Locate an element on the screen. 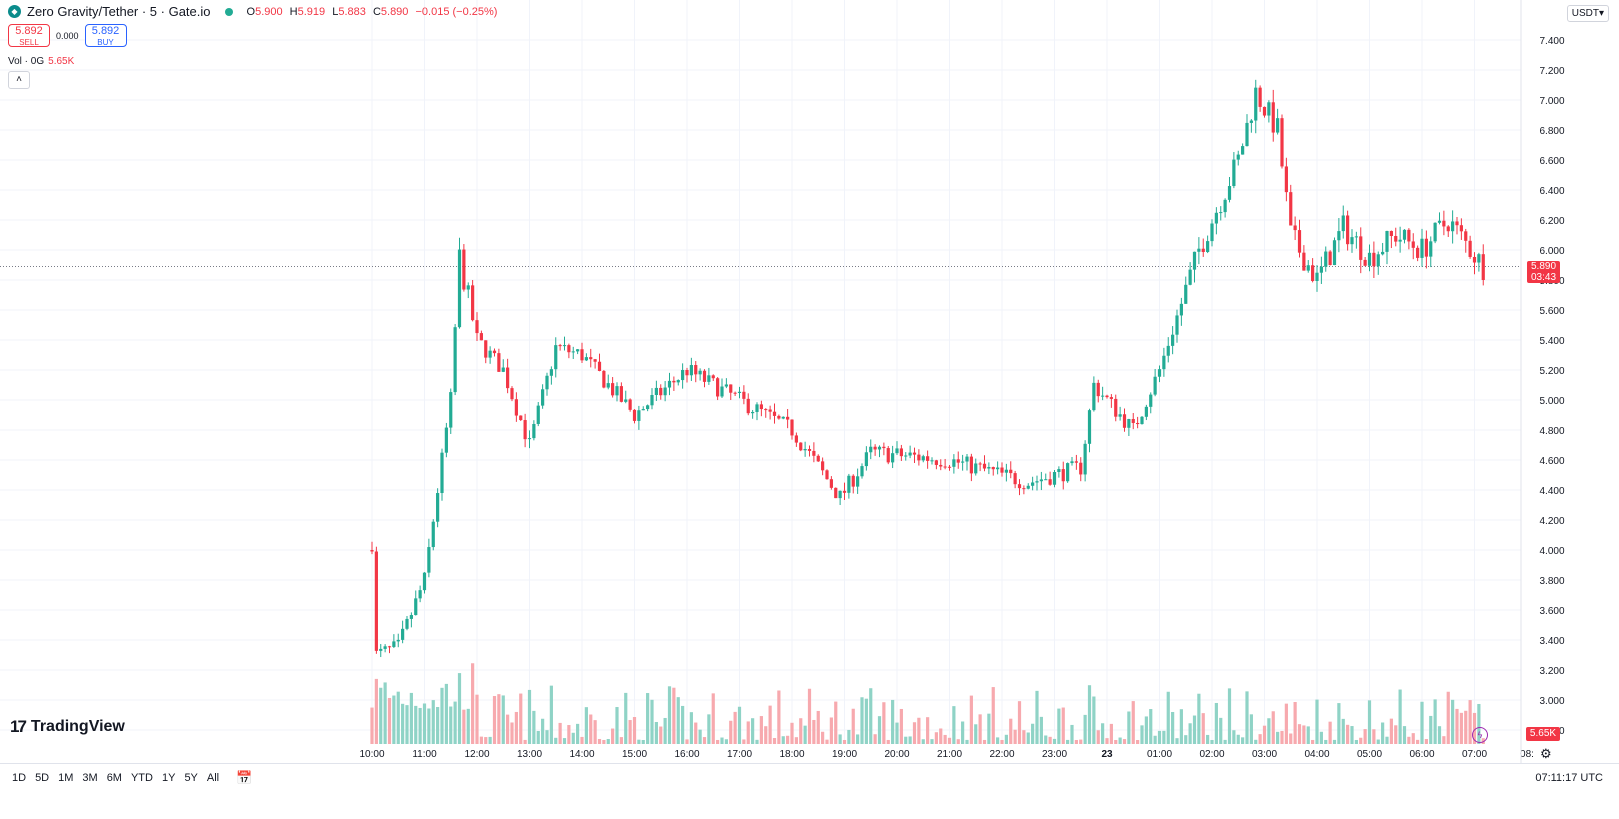 The height and width of the screenshot is (819, 1619). sell-label: SELL is located at coordinates (29, 42).